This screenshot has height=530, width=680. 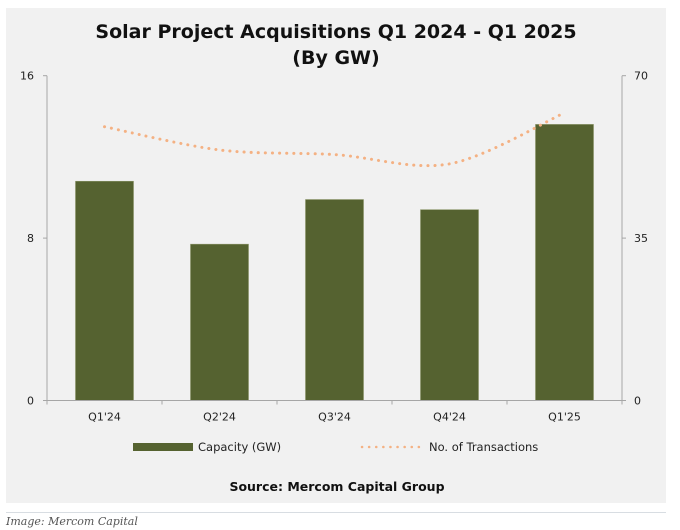 I want to click on left-tick-label: 0, so click(x=30, y=401).